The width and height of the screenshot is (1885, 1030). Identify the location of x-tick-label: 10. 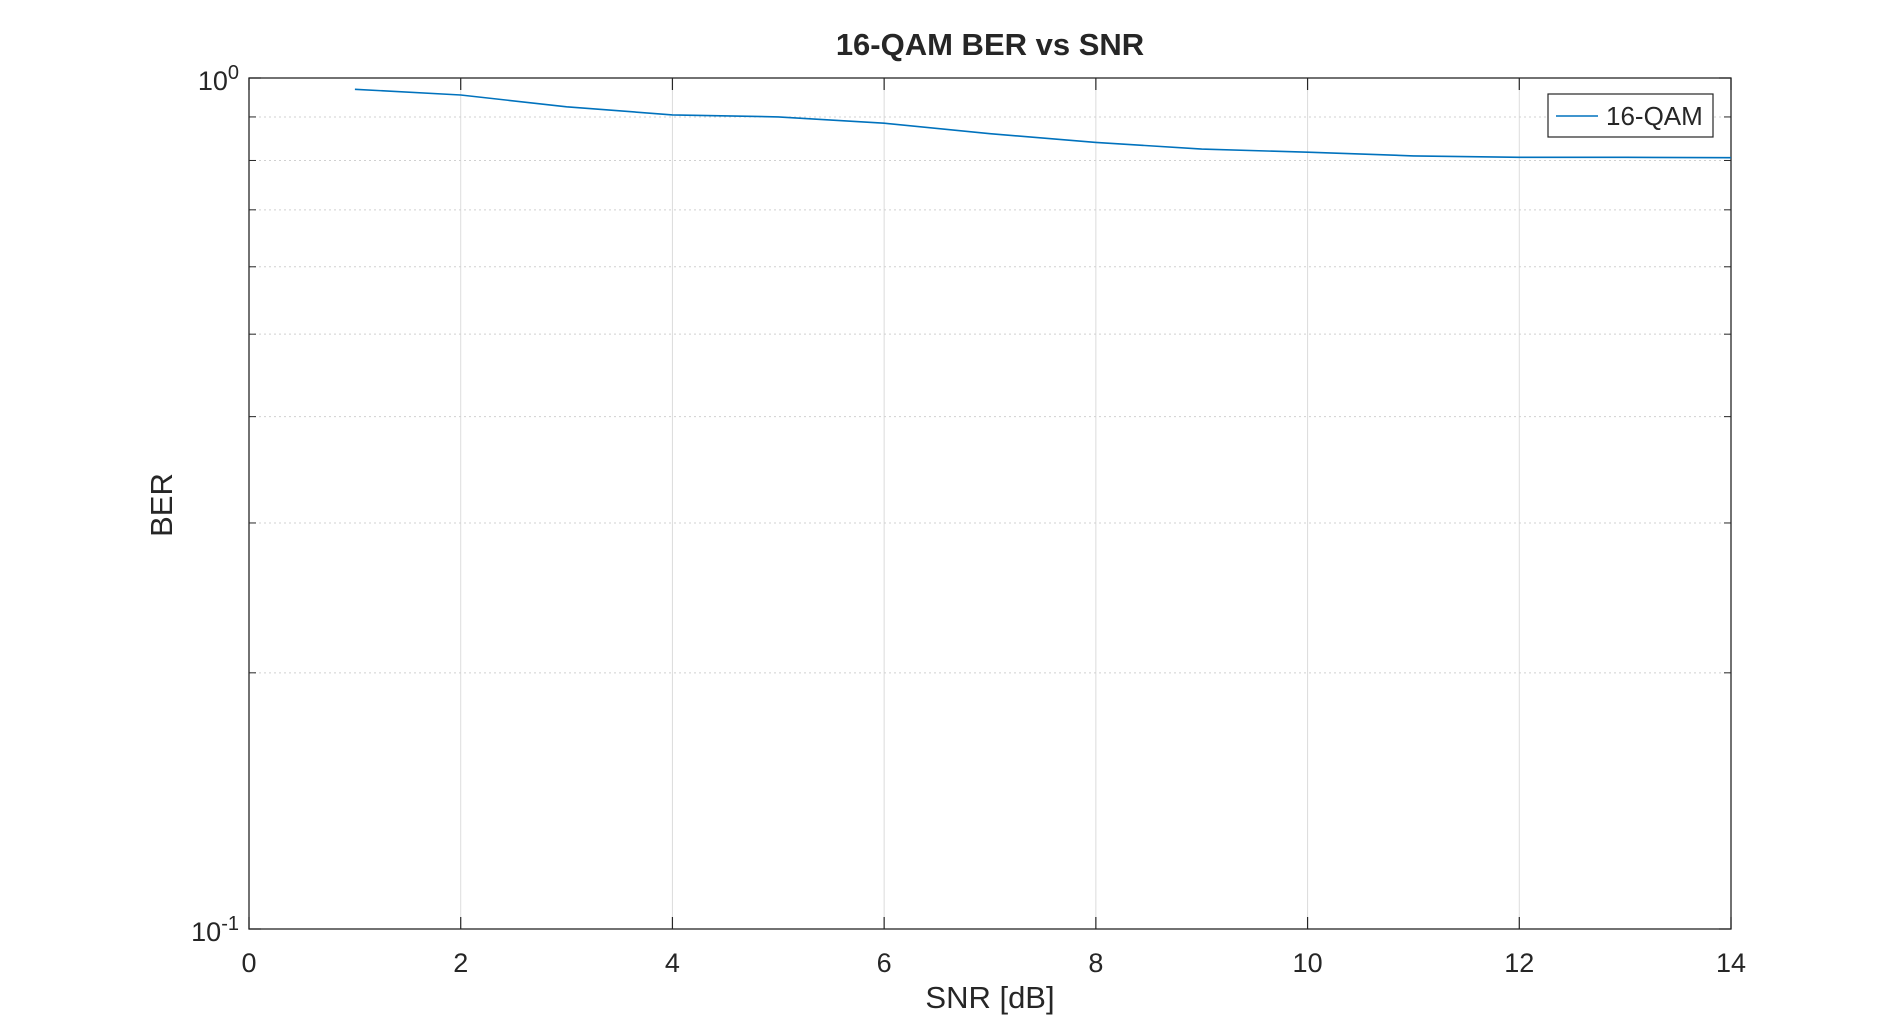
(1308, 963).